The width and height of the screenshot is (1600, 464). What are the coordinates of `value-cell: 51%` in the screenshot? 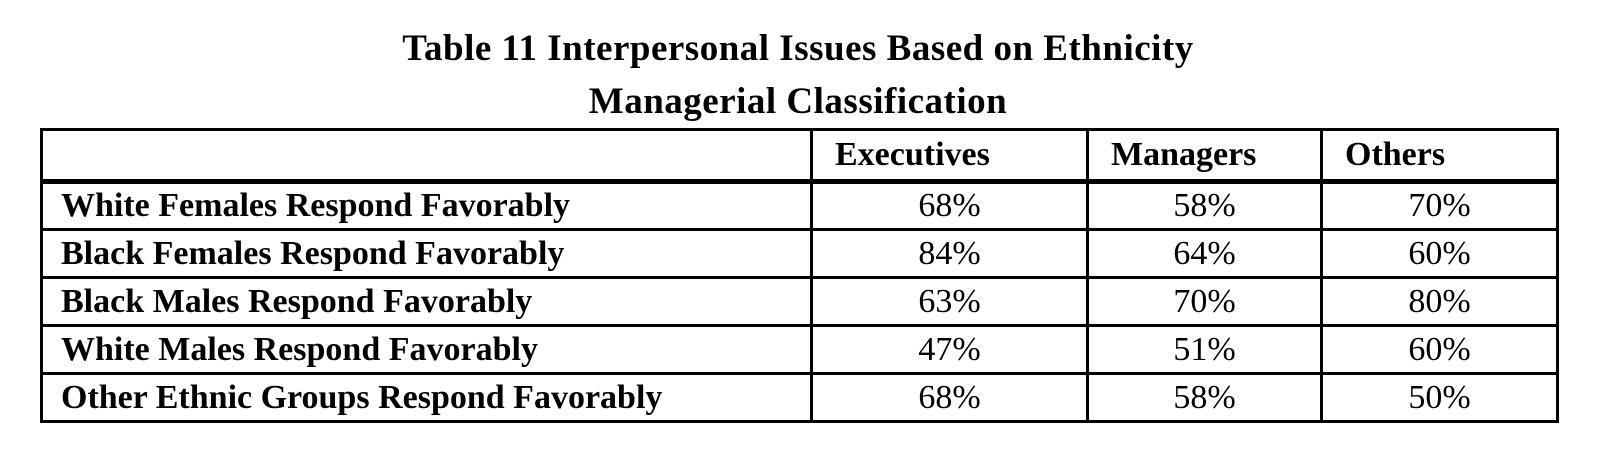 It's located at (1204, 349).